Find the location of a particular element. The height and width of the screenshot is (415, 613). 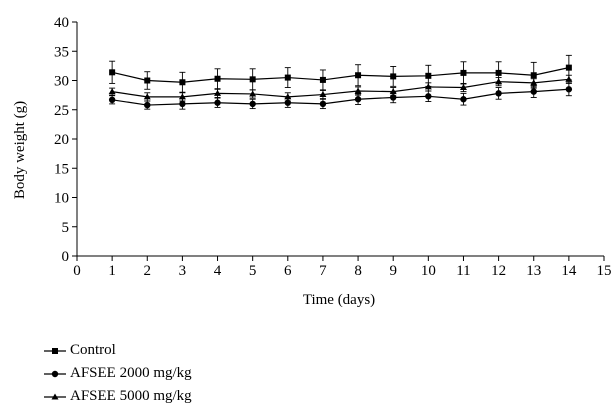

x-tick-label: 3 is located at coordinates (183, 271).